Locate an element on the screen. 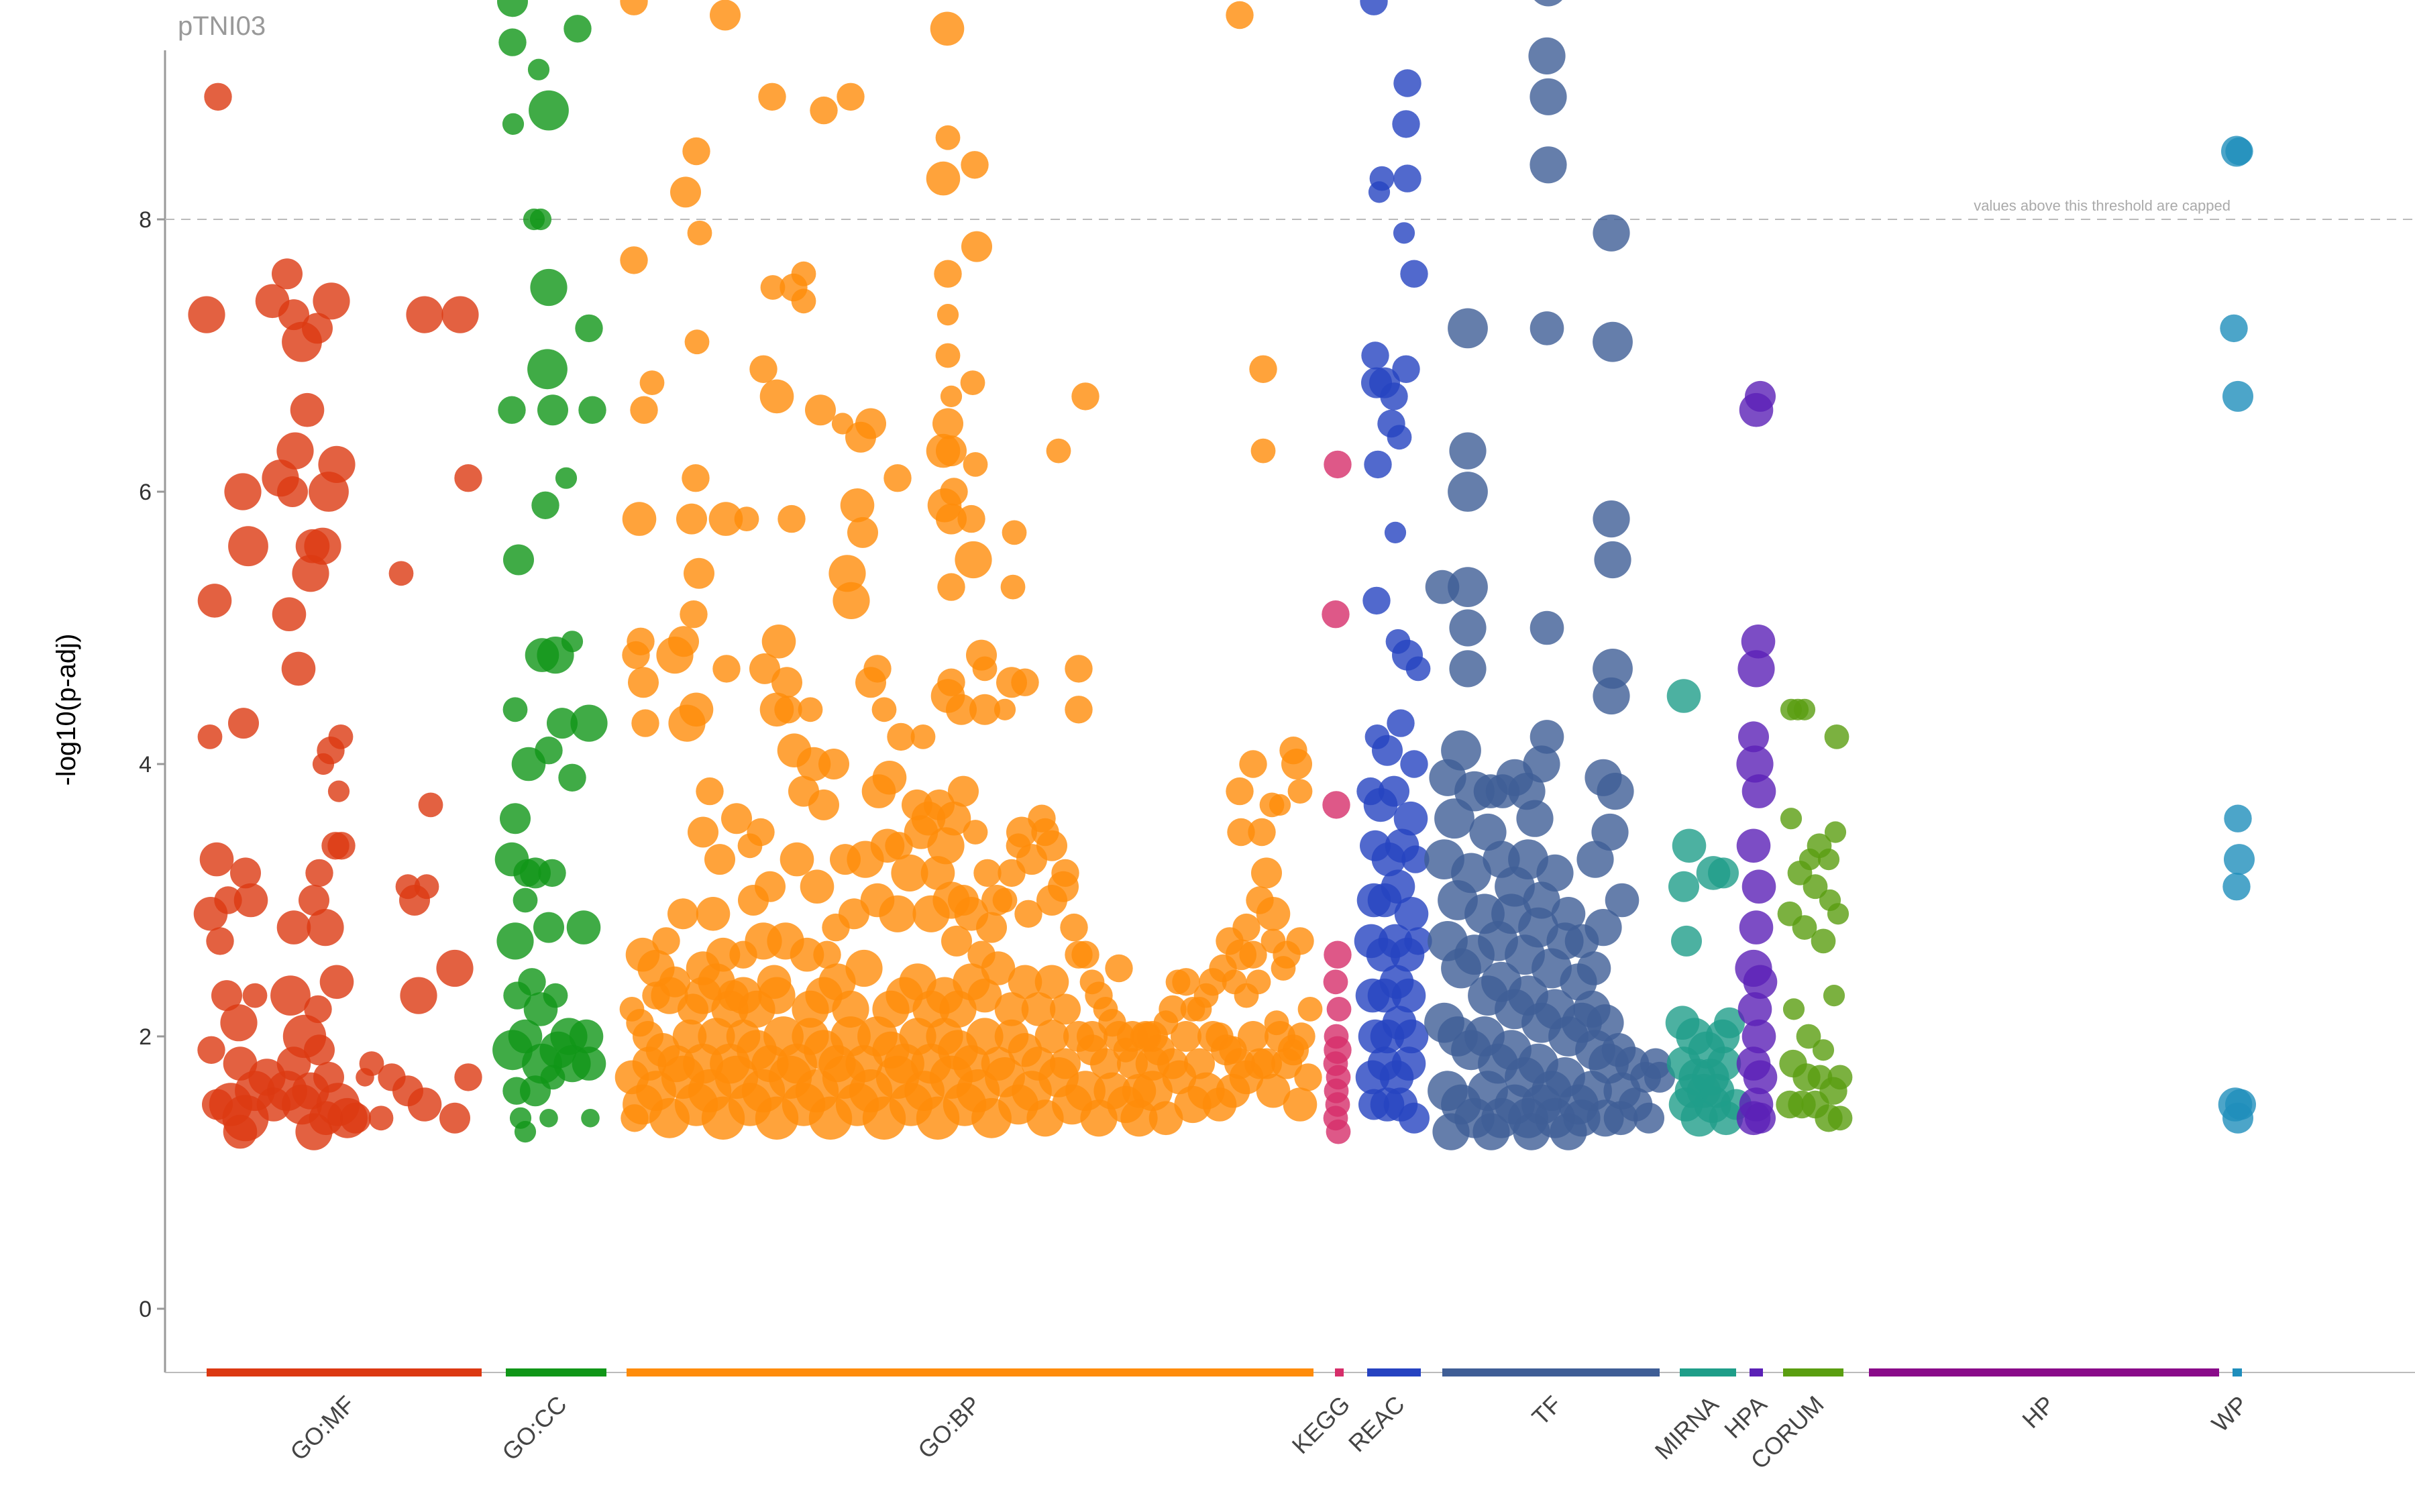  source-label: GO:CC is located at coordinates (534, 1429).